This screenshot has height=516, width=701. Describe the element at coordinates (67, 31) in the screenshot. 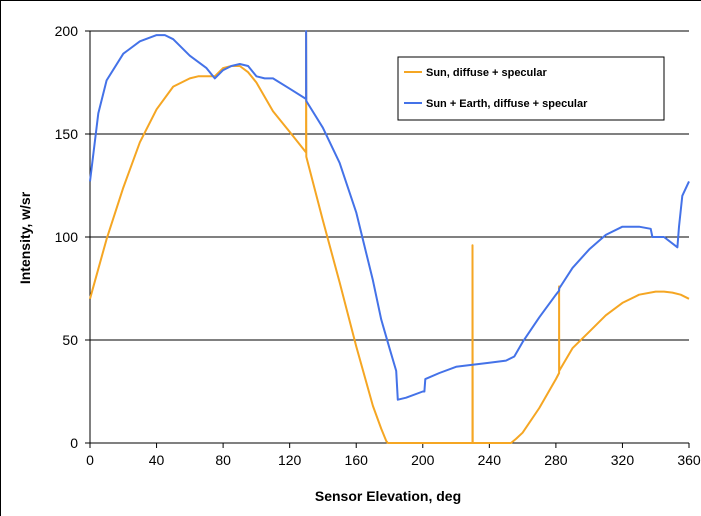

I see `y-tick-label-200: 200` at that location.